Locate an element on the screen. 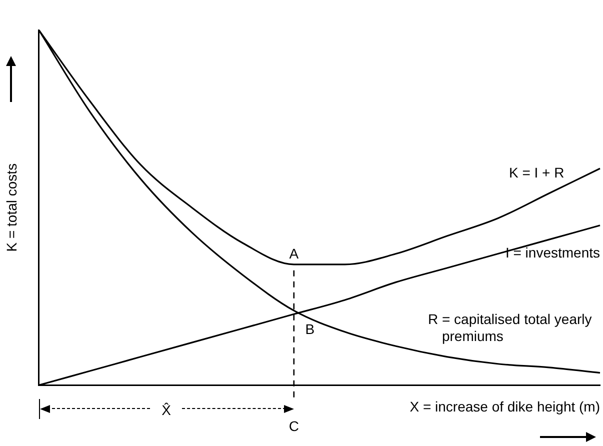  annotation: A is located at coordinates (294, 253).